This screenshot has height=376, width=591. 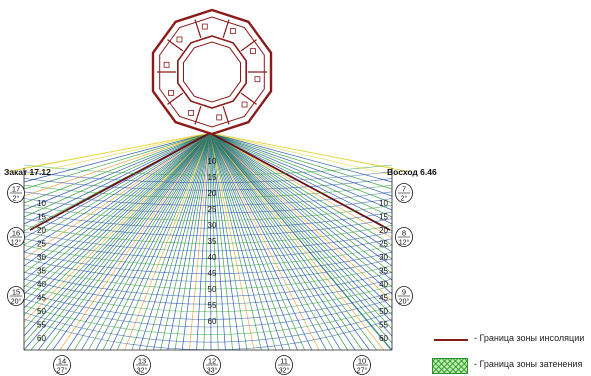 What do you see at coordinates (41, 298) in the screenshot?
I see `scale-left-value: 45` at bounding box center [41, 298].